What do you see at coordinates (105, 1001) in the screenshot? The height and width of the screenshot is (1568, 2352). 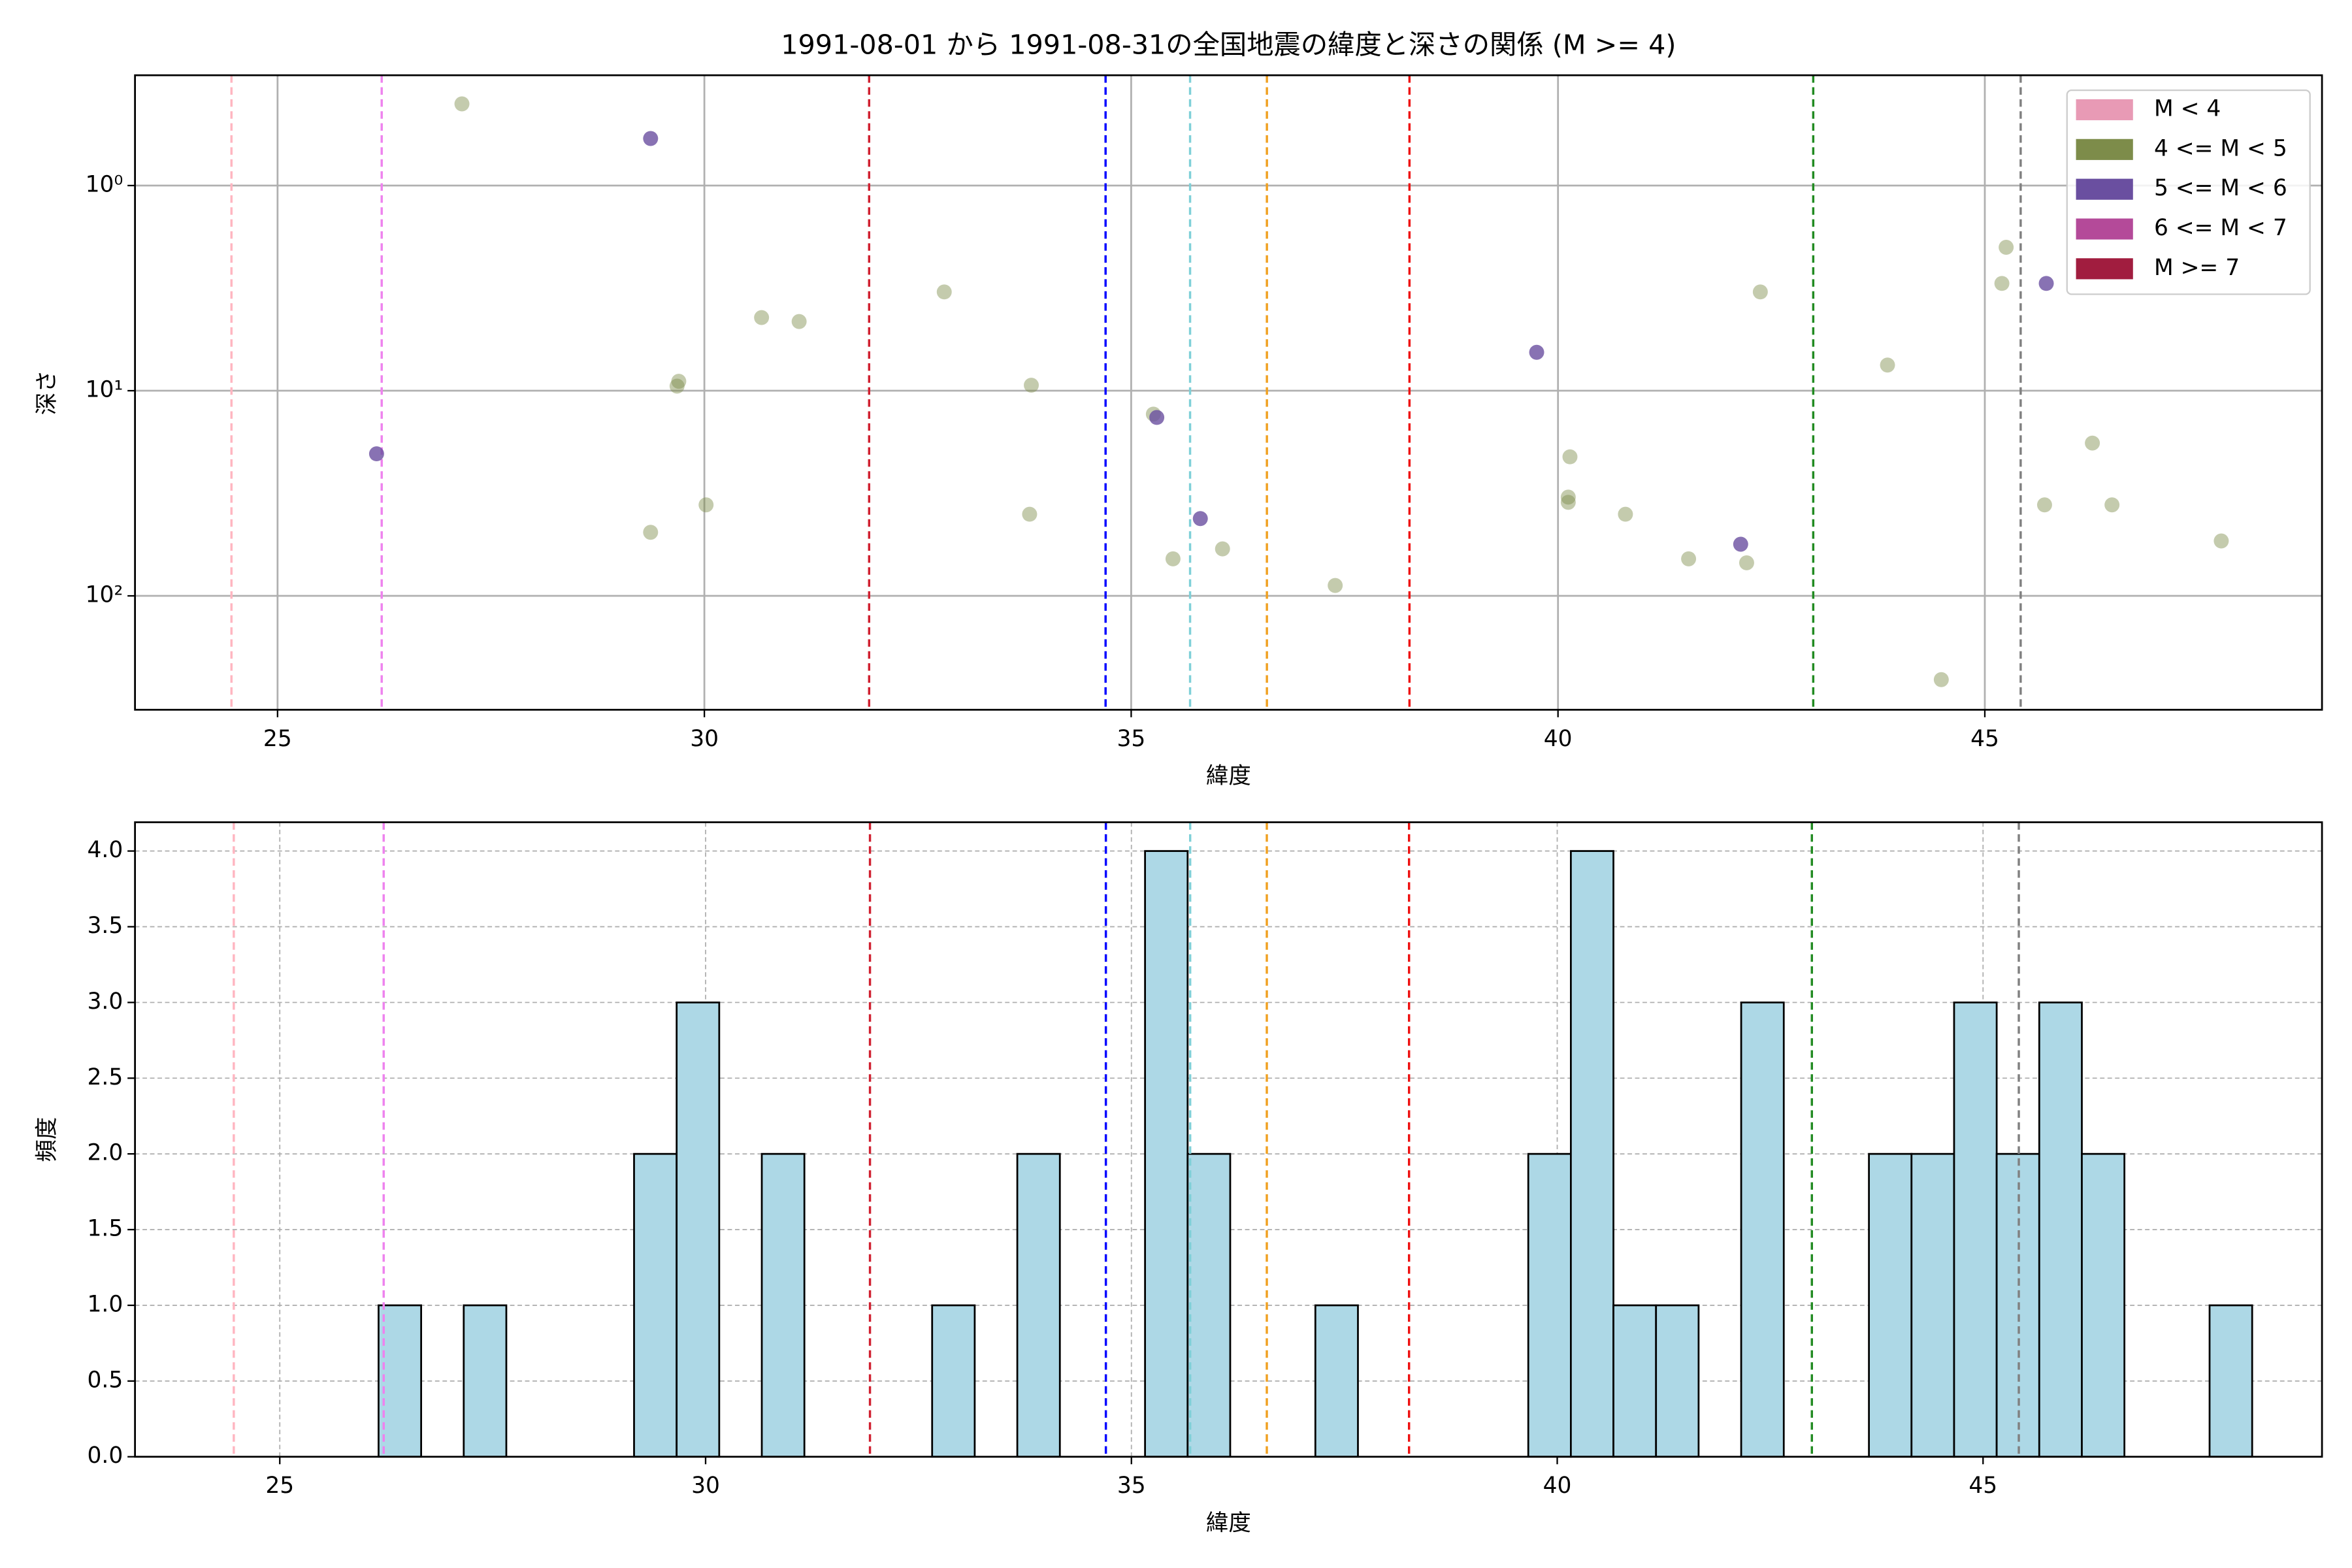 I see `y-tick-label: 3.0` at bounding box center [105, 1001].